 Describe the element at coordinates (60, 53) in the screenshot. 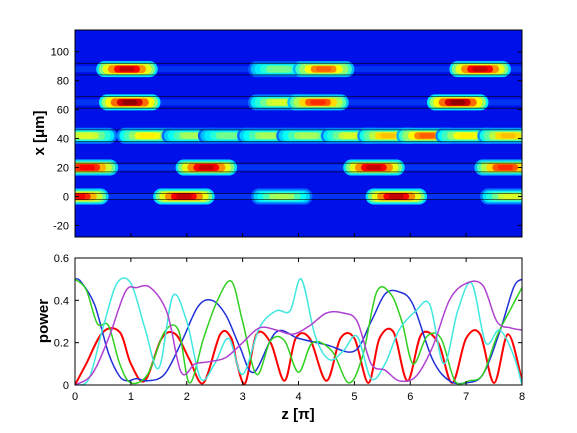

I see `heatmap-y-tick-label: 100` at that location.